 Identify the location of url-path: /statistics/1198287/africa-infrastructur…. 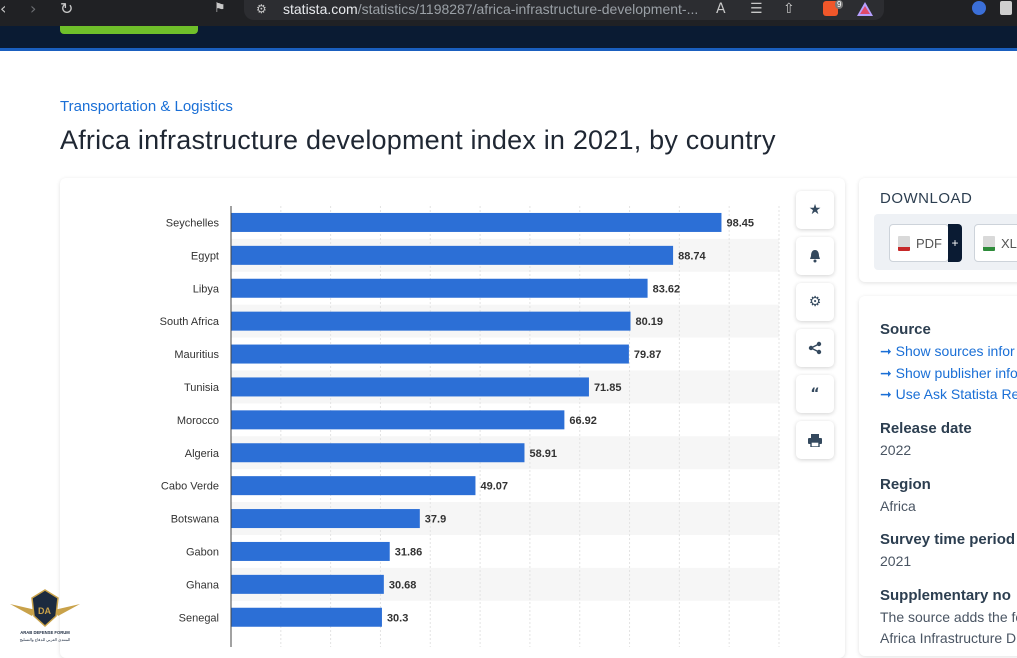
(528, 9).